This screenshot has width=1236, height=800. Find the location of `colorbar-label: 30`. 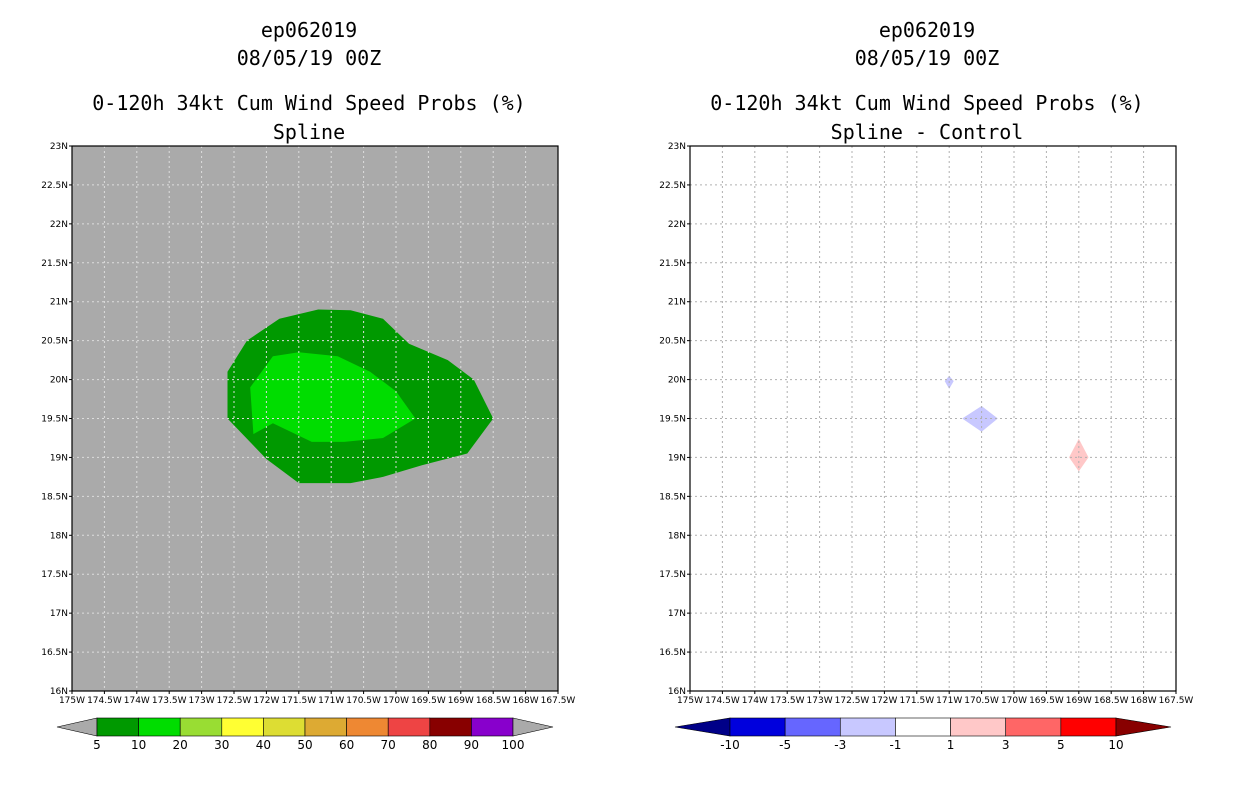

colorbar-label: 30 is located at coordinates (221, 745).